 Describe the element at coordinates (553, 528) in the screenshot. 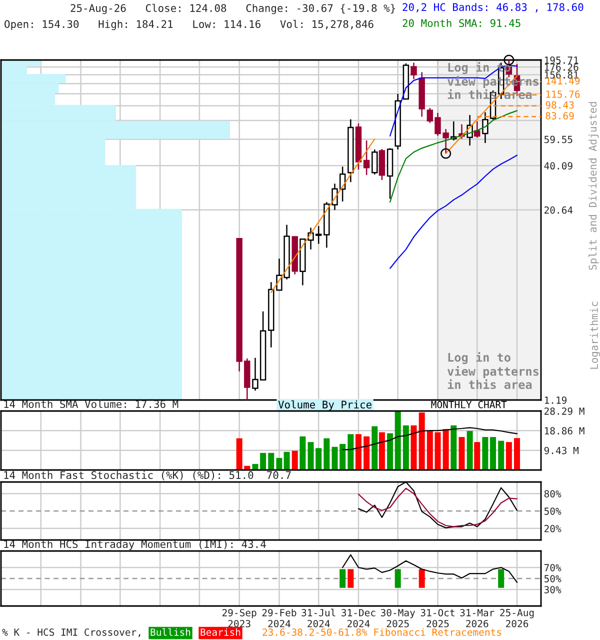

I see `y-tick-label: 20%` at that location.